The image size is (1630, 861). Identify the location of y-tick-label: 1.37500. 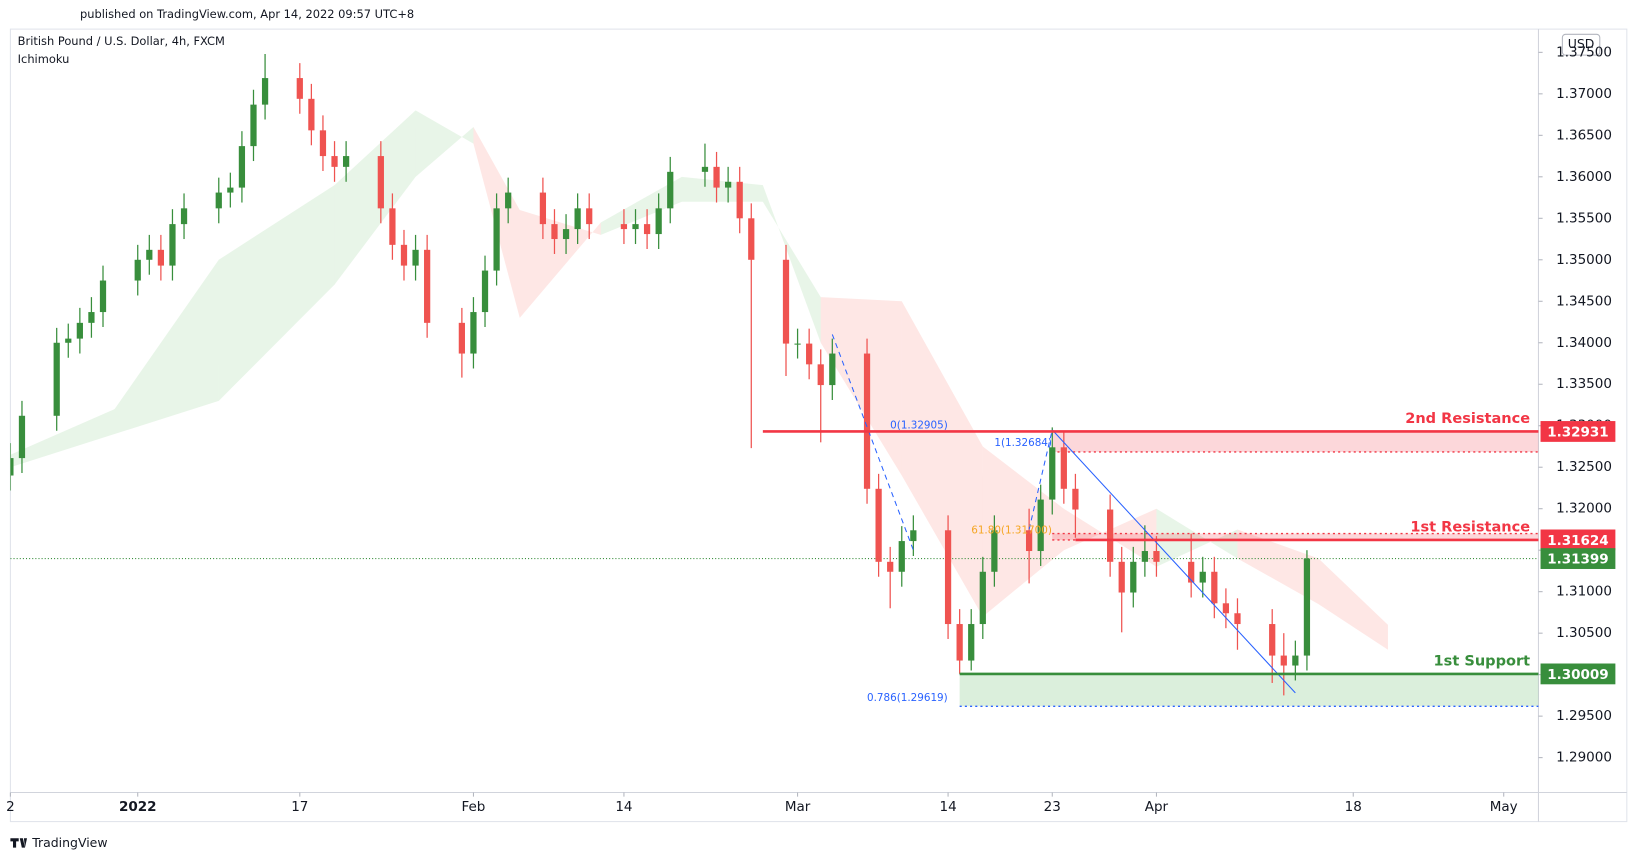
(1584, 52).